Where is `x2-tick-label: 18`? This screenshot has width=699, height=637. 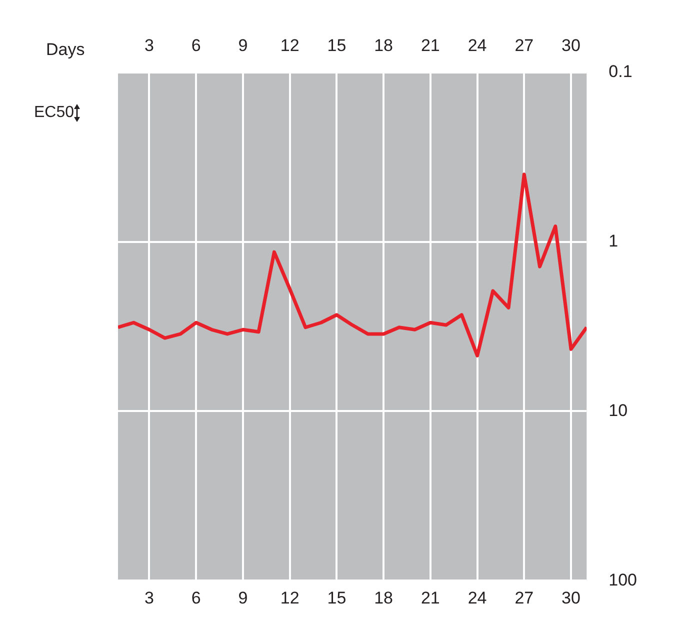 x2-tick-label: 18 is located at coordinates (384, 45).